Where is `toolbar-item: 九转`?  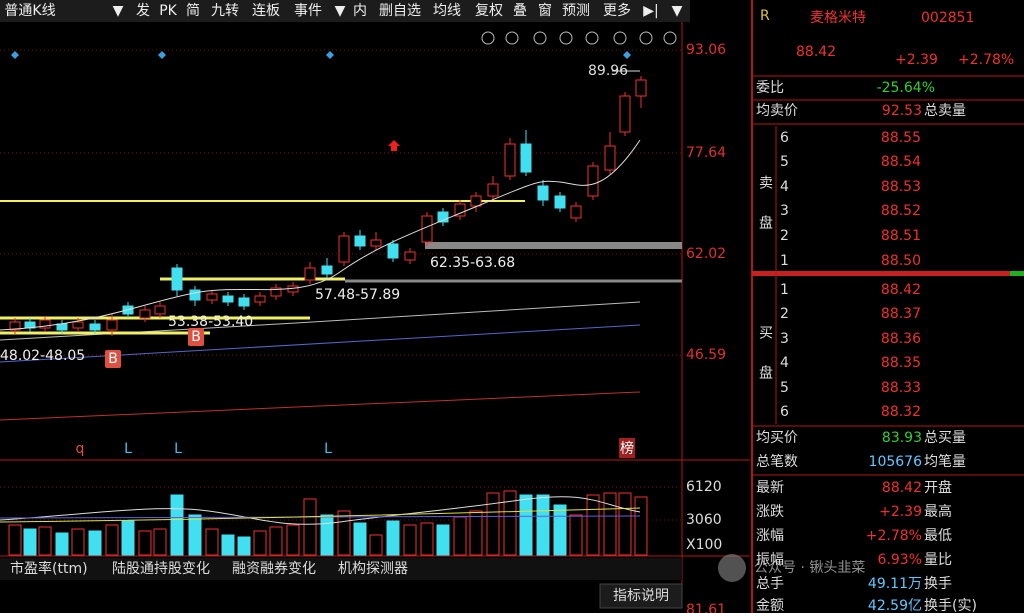 toolbar-item: 九转 is located at coordinates (225, 11).